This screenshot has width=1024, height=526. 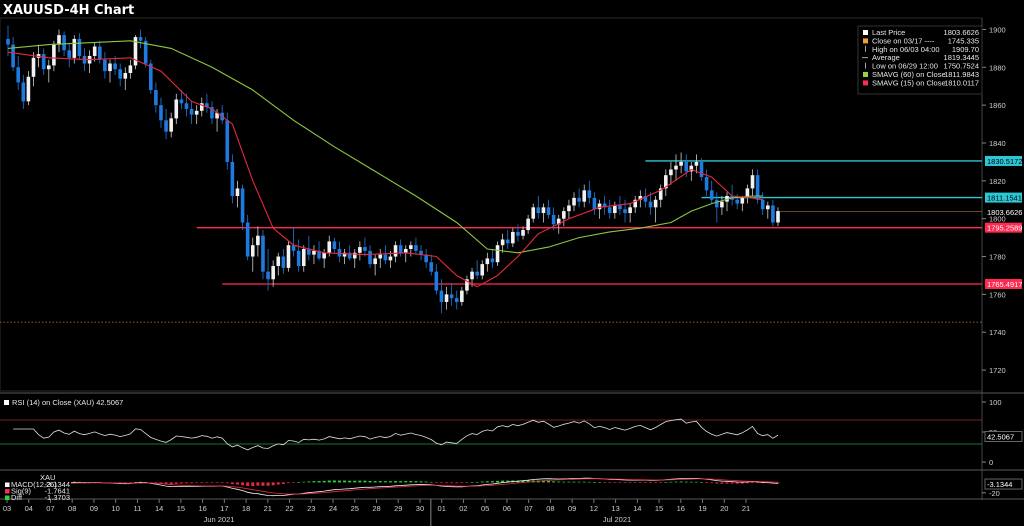 I want to click on macd-legend-label: Sig(9), so click(x=21, y=491).